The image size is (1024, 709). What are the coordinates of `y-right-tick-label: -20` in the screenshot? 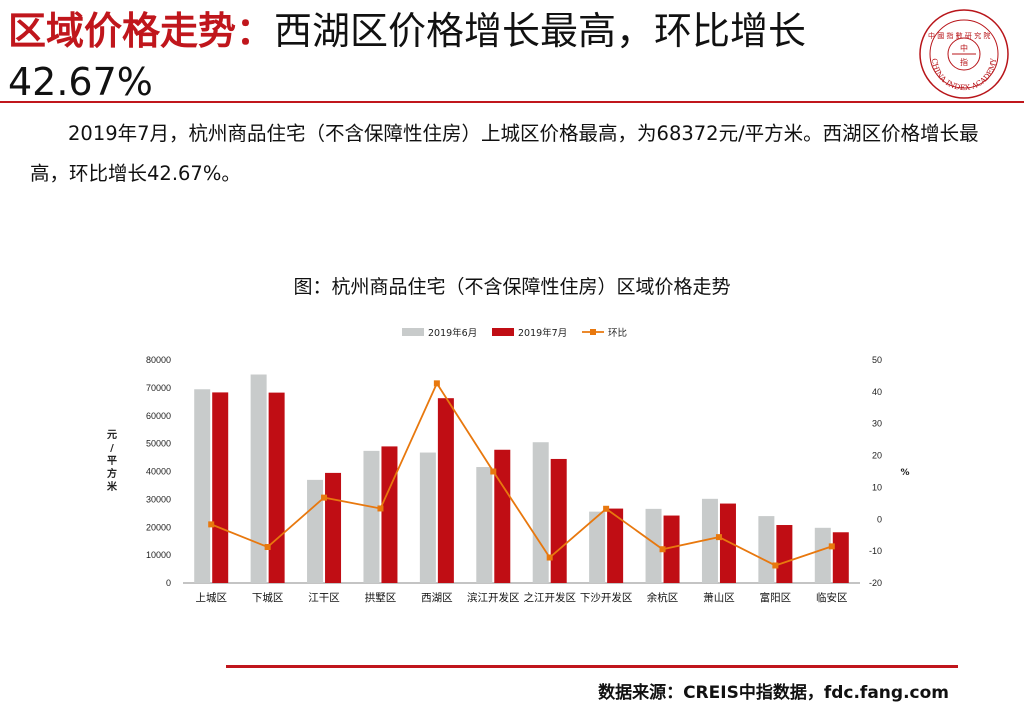 It's located at (875, 583).